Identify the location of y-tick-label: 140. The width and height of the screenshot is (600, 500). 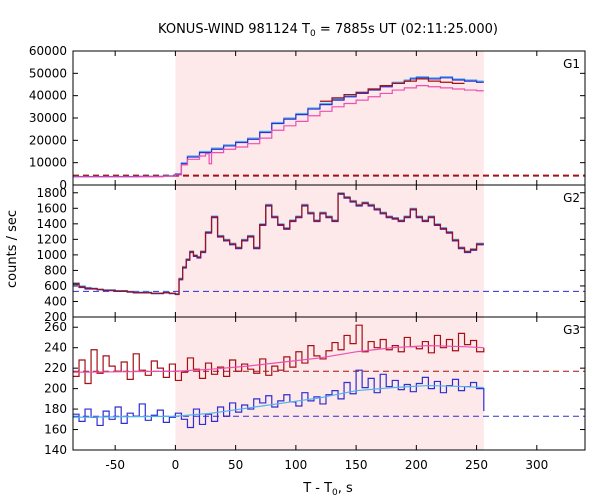
(55, 450).